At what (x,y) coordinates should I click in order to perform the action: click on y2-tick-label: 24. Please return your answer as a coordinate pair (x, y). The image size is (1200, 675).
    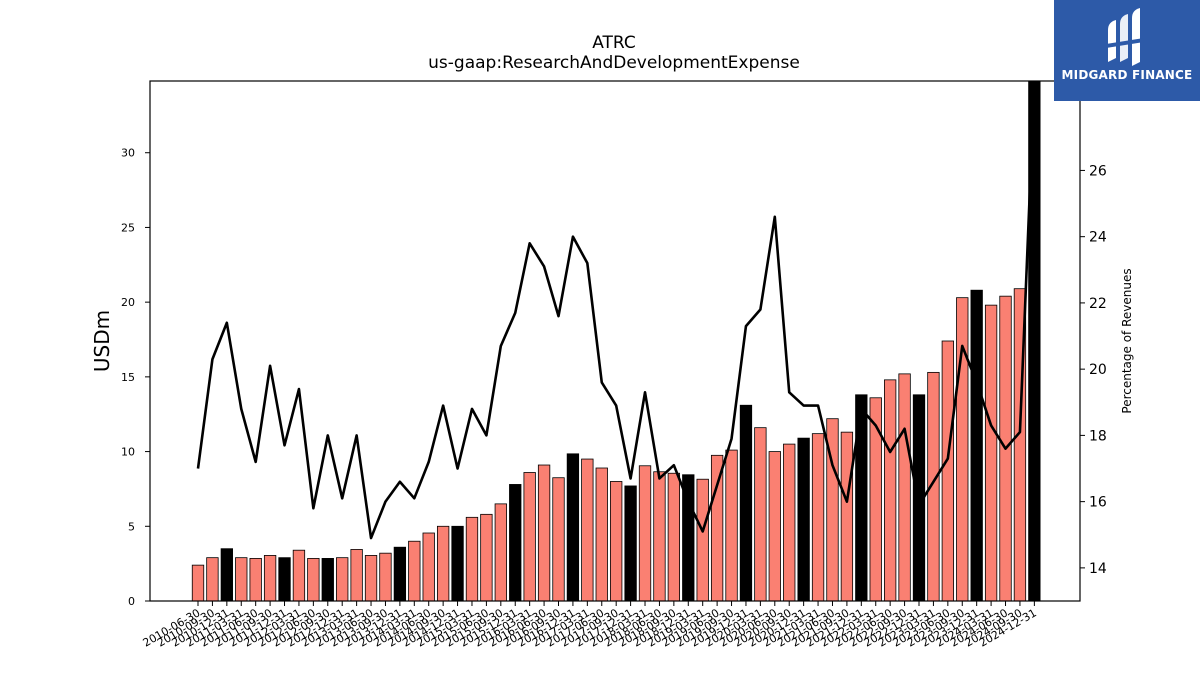
    Looking at the image, I should click on (1098, 238).